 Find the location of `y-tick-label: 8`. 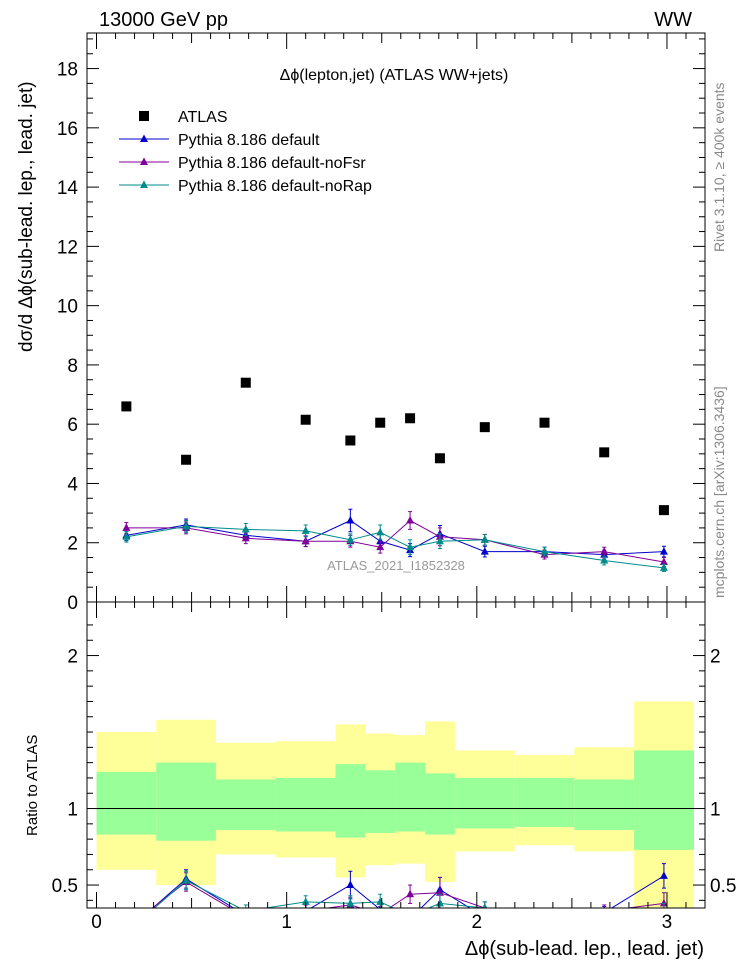

y-tick-label: 8 is located at coordinates (72, 366).